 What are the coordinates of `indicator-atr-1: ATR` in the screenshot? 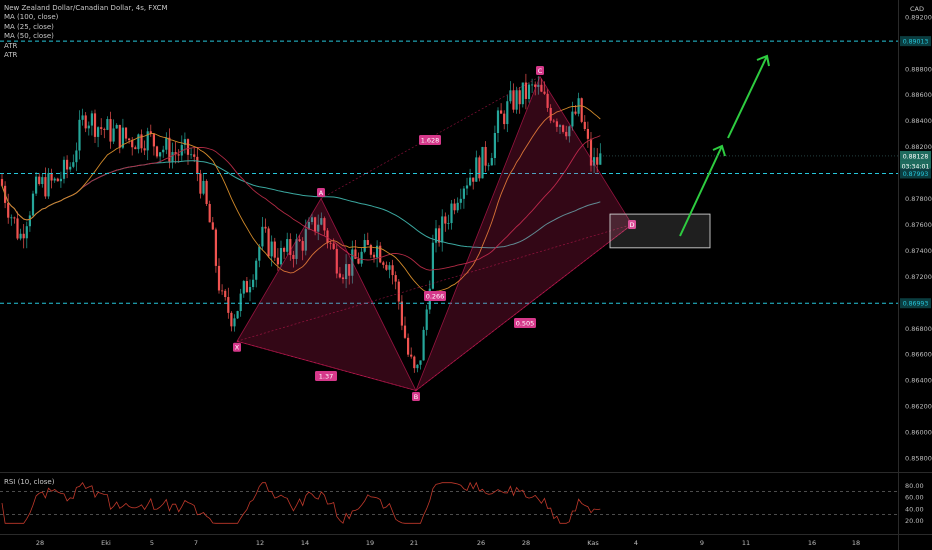 It's located at (11, 45).